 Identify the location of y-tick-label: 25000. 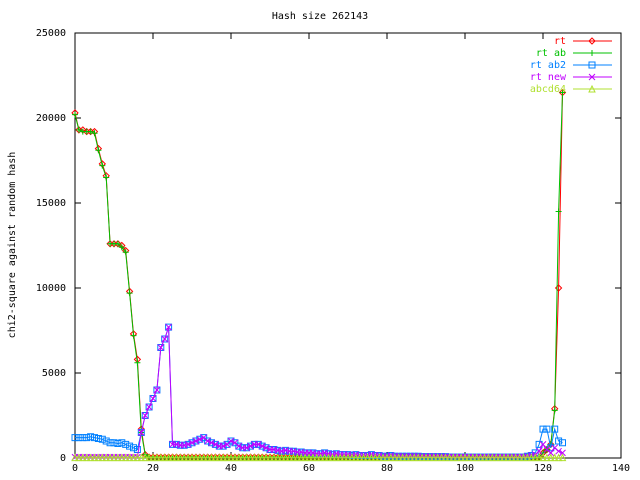
(51, 33).